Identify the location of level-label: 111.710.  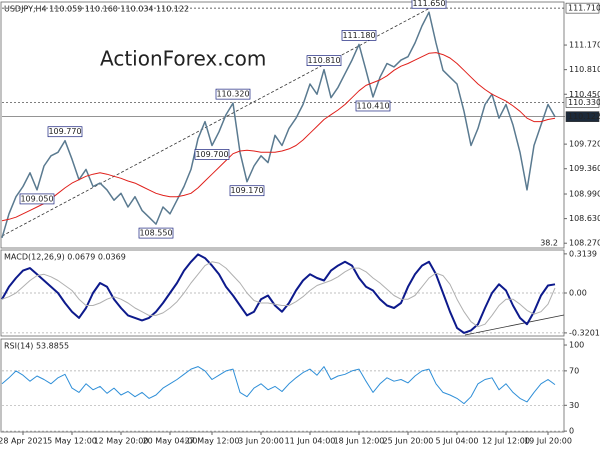
(584, 8).